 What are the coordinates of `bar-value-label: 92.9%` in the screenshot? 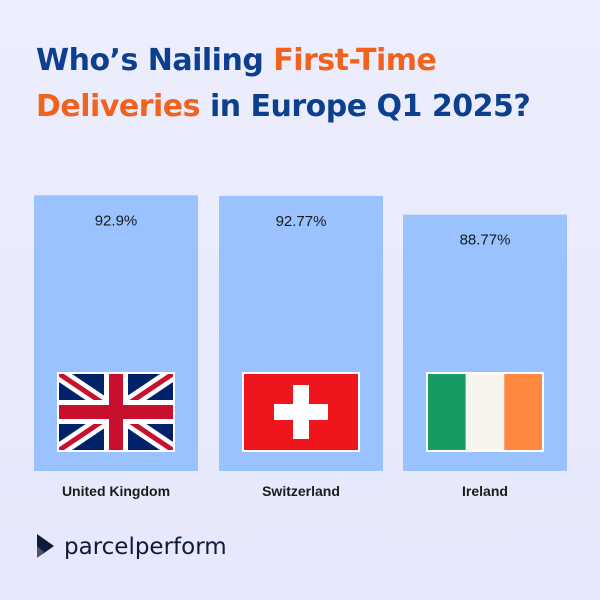 It's located at (116, 220).